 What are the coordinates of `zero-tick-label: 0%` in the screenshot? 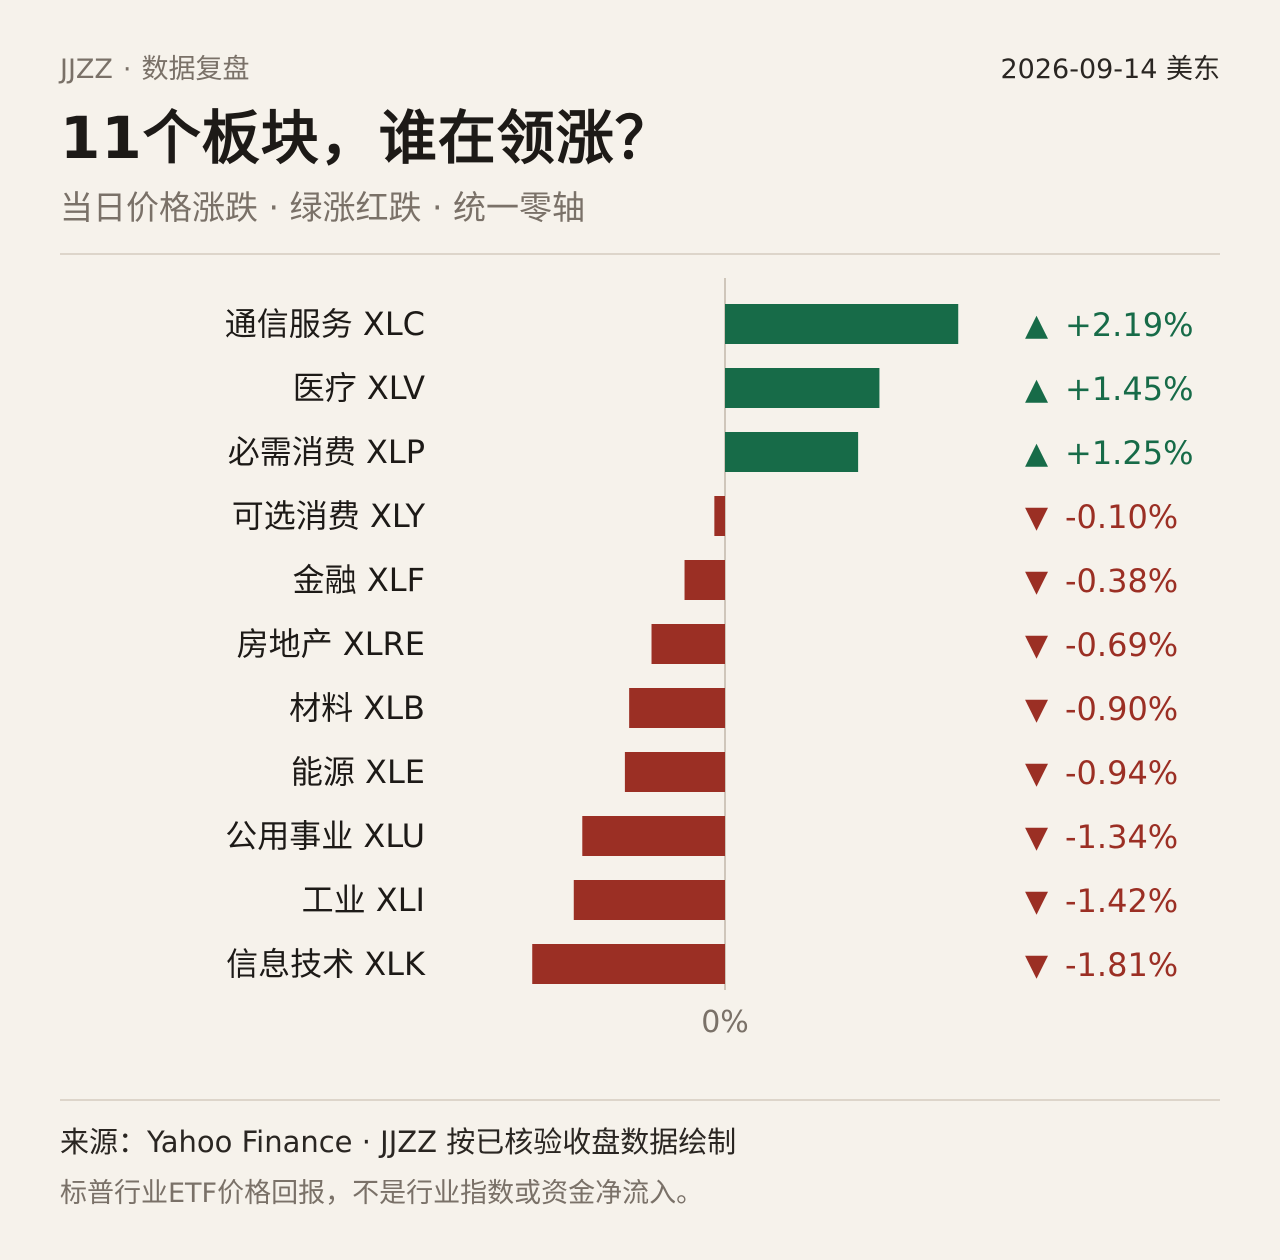 It's located at (725, 1022).